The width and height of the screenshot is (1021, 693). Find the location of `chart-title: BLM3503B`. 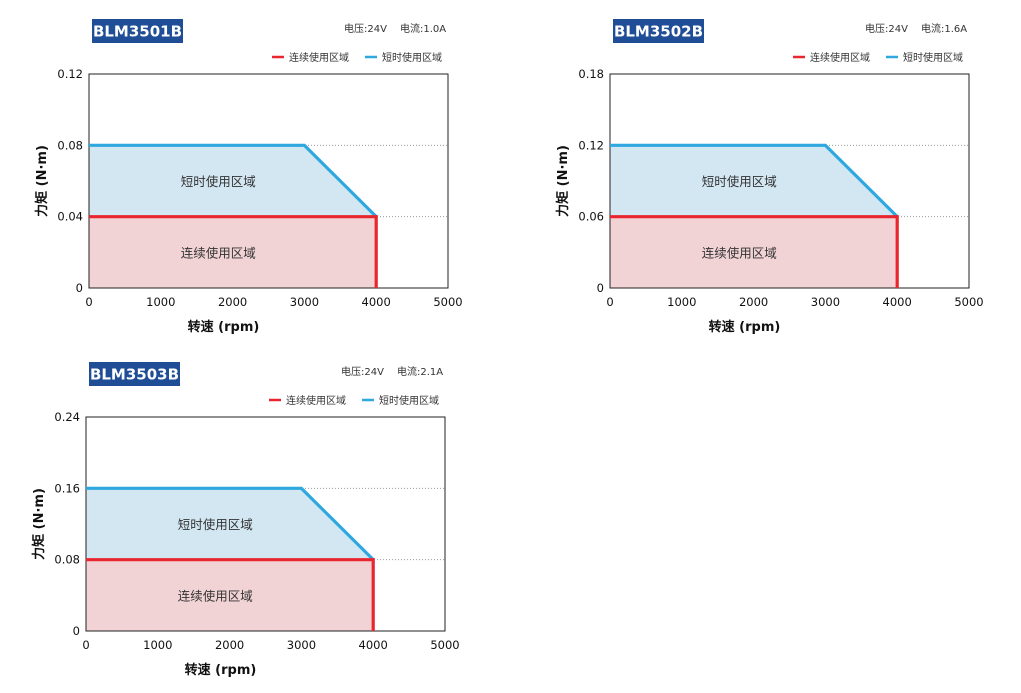

chart-title: BLM3503B is located at coordinates (134, 375).